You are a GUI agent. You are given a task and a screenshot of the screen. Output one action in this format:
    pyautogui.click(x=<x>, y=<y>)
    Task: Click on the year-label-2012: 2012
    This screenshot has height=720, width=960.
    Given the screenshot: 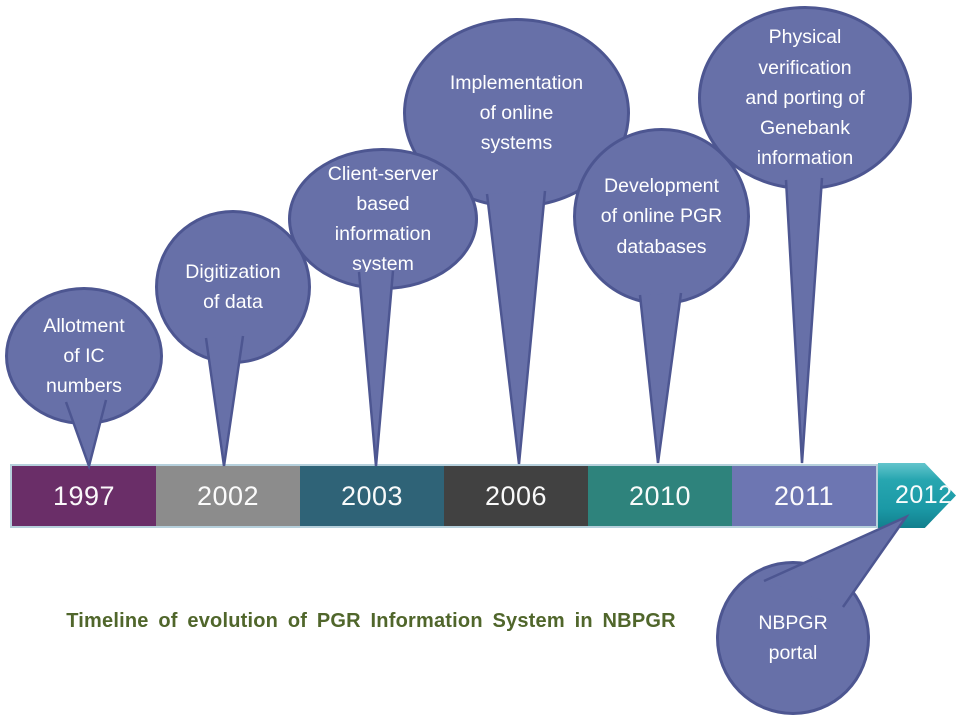 What is the action you would take?
    pyautogui.click(x=924, y=495)
    